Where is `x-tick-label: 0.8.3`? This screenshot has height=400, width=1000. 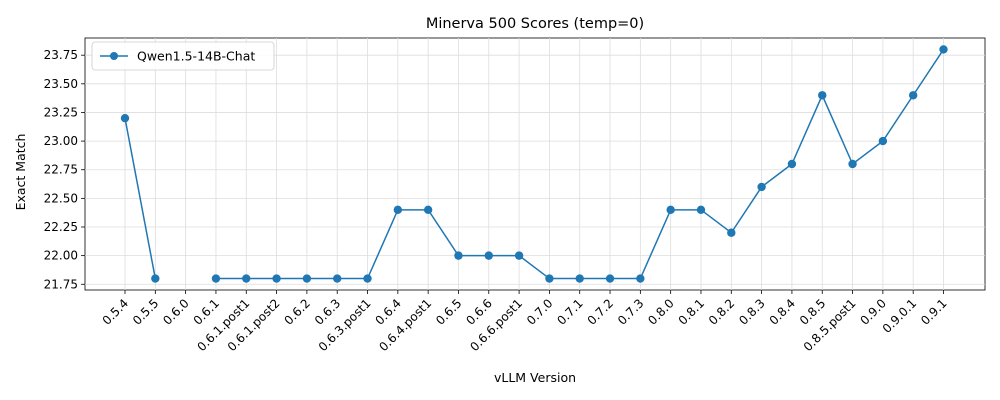
x-tick-label: 0.8.3 is located at coordinates (751, 311).